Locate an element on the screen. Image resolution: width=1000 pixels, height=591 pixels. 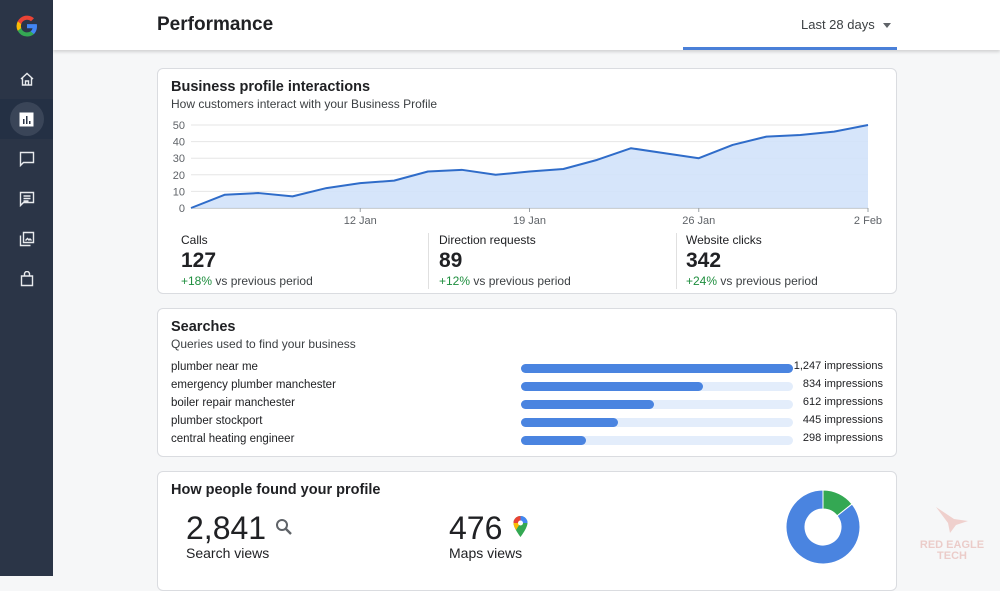
maps-views-value: 476 is located at coordinates (475, 528).